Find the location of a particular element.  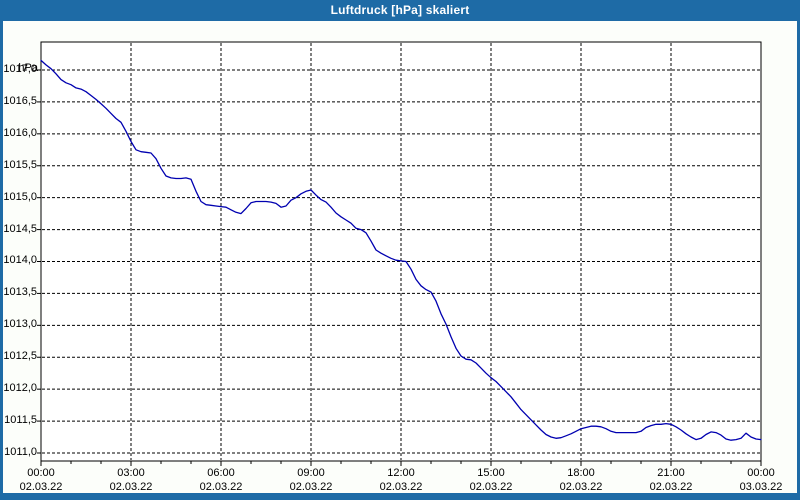

y-axis-label: 1016,5 is located at coordinates (20, 100).